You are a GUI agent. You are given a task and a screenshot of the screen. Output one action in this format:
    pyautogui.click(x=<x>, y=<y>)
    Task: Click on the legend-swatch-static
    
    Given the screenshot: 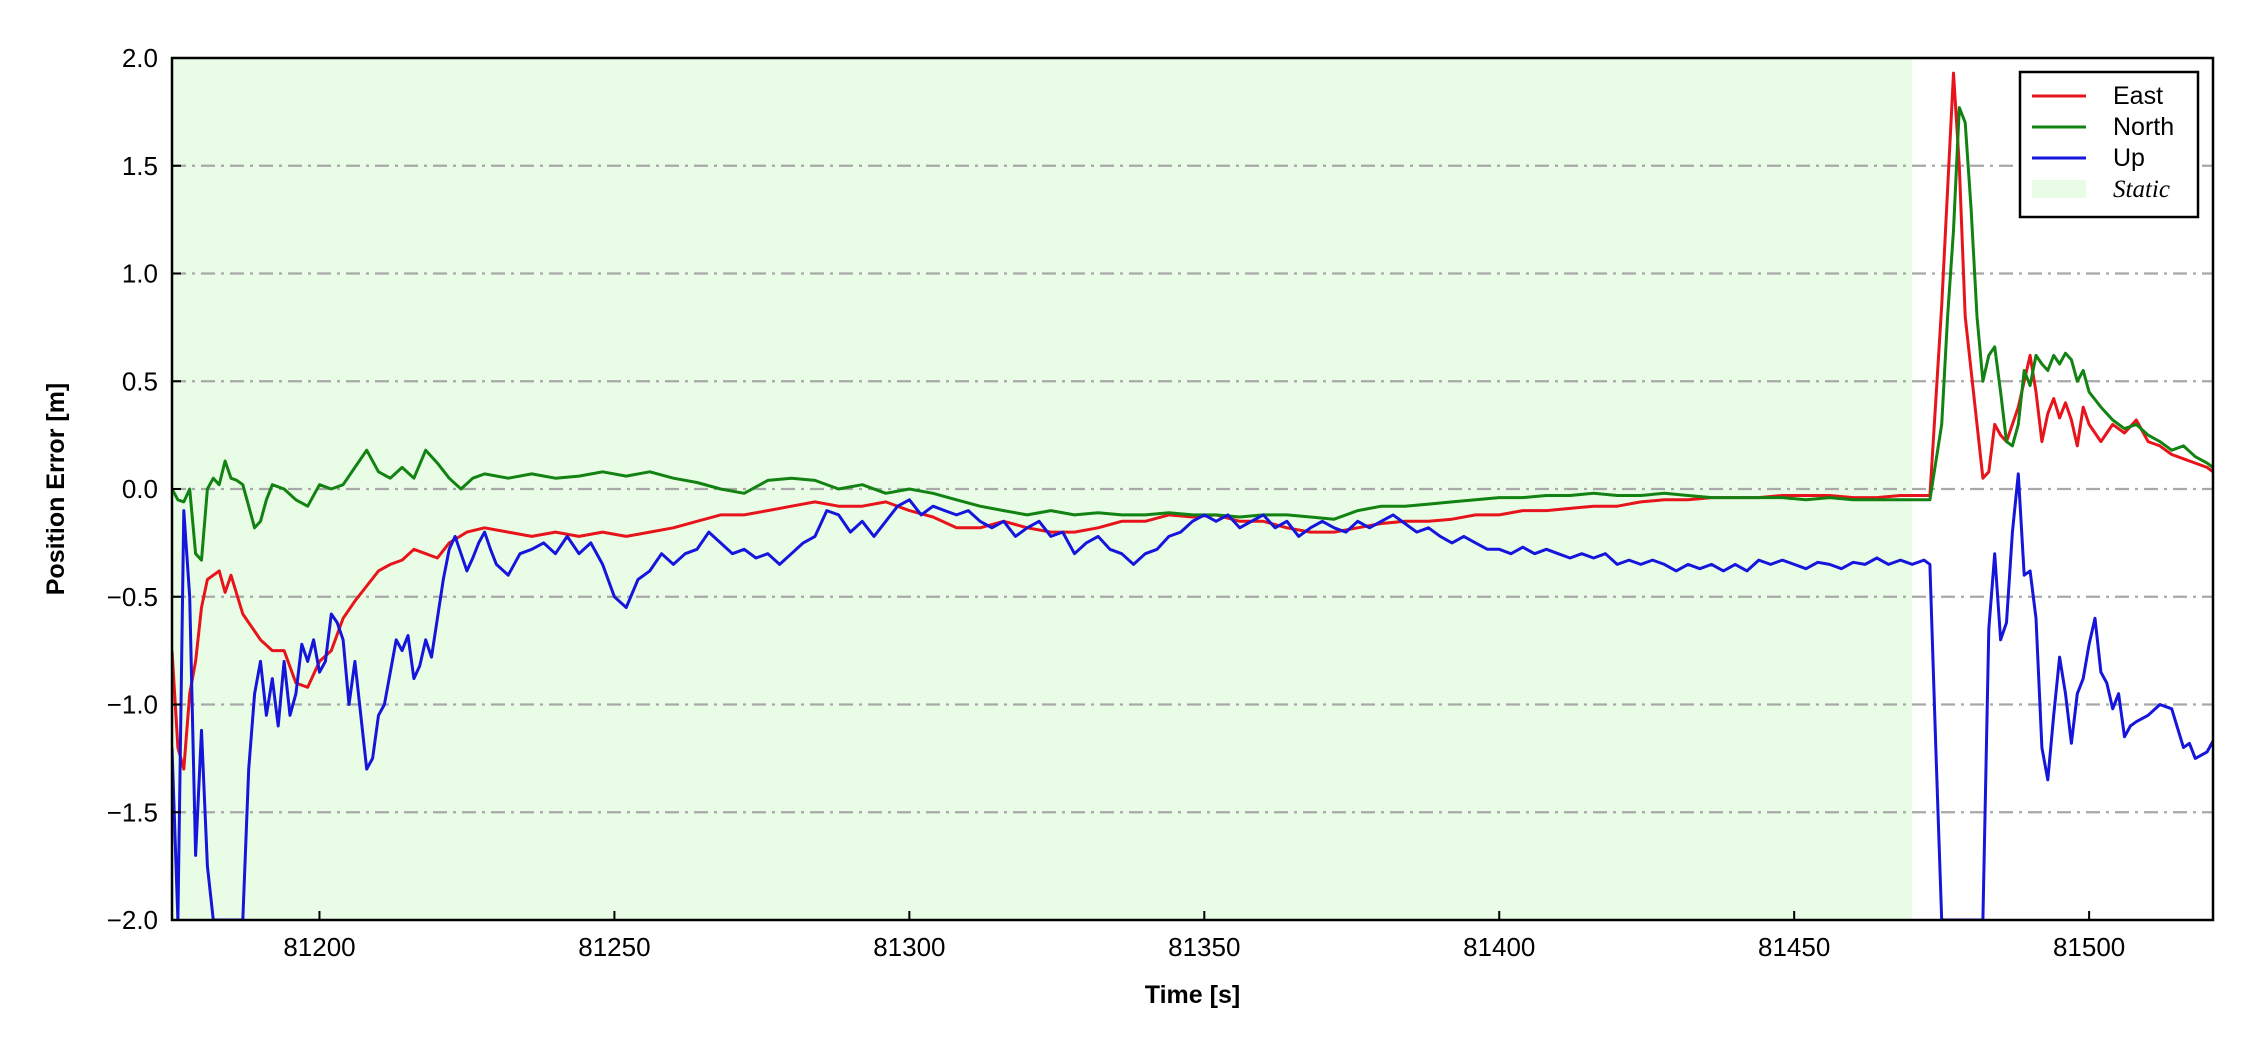 What is the action you would take?
    pyautogui.click(x=2059, y=189)
    